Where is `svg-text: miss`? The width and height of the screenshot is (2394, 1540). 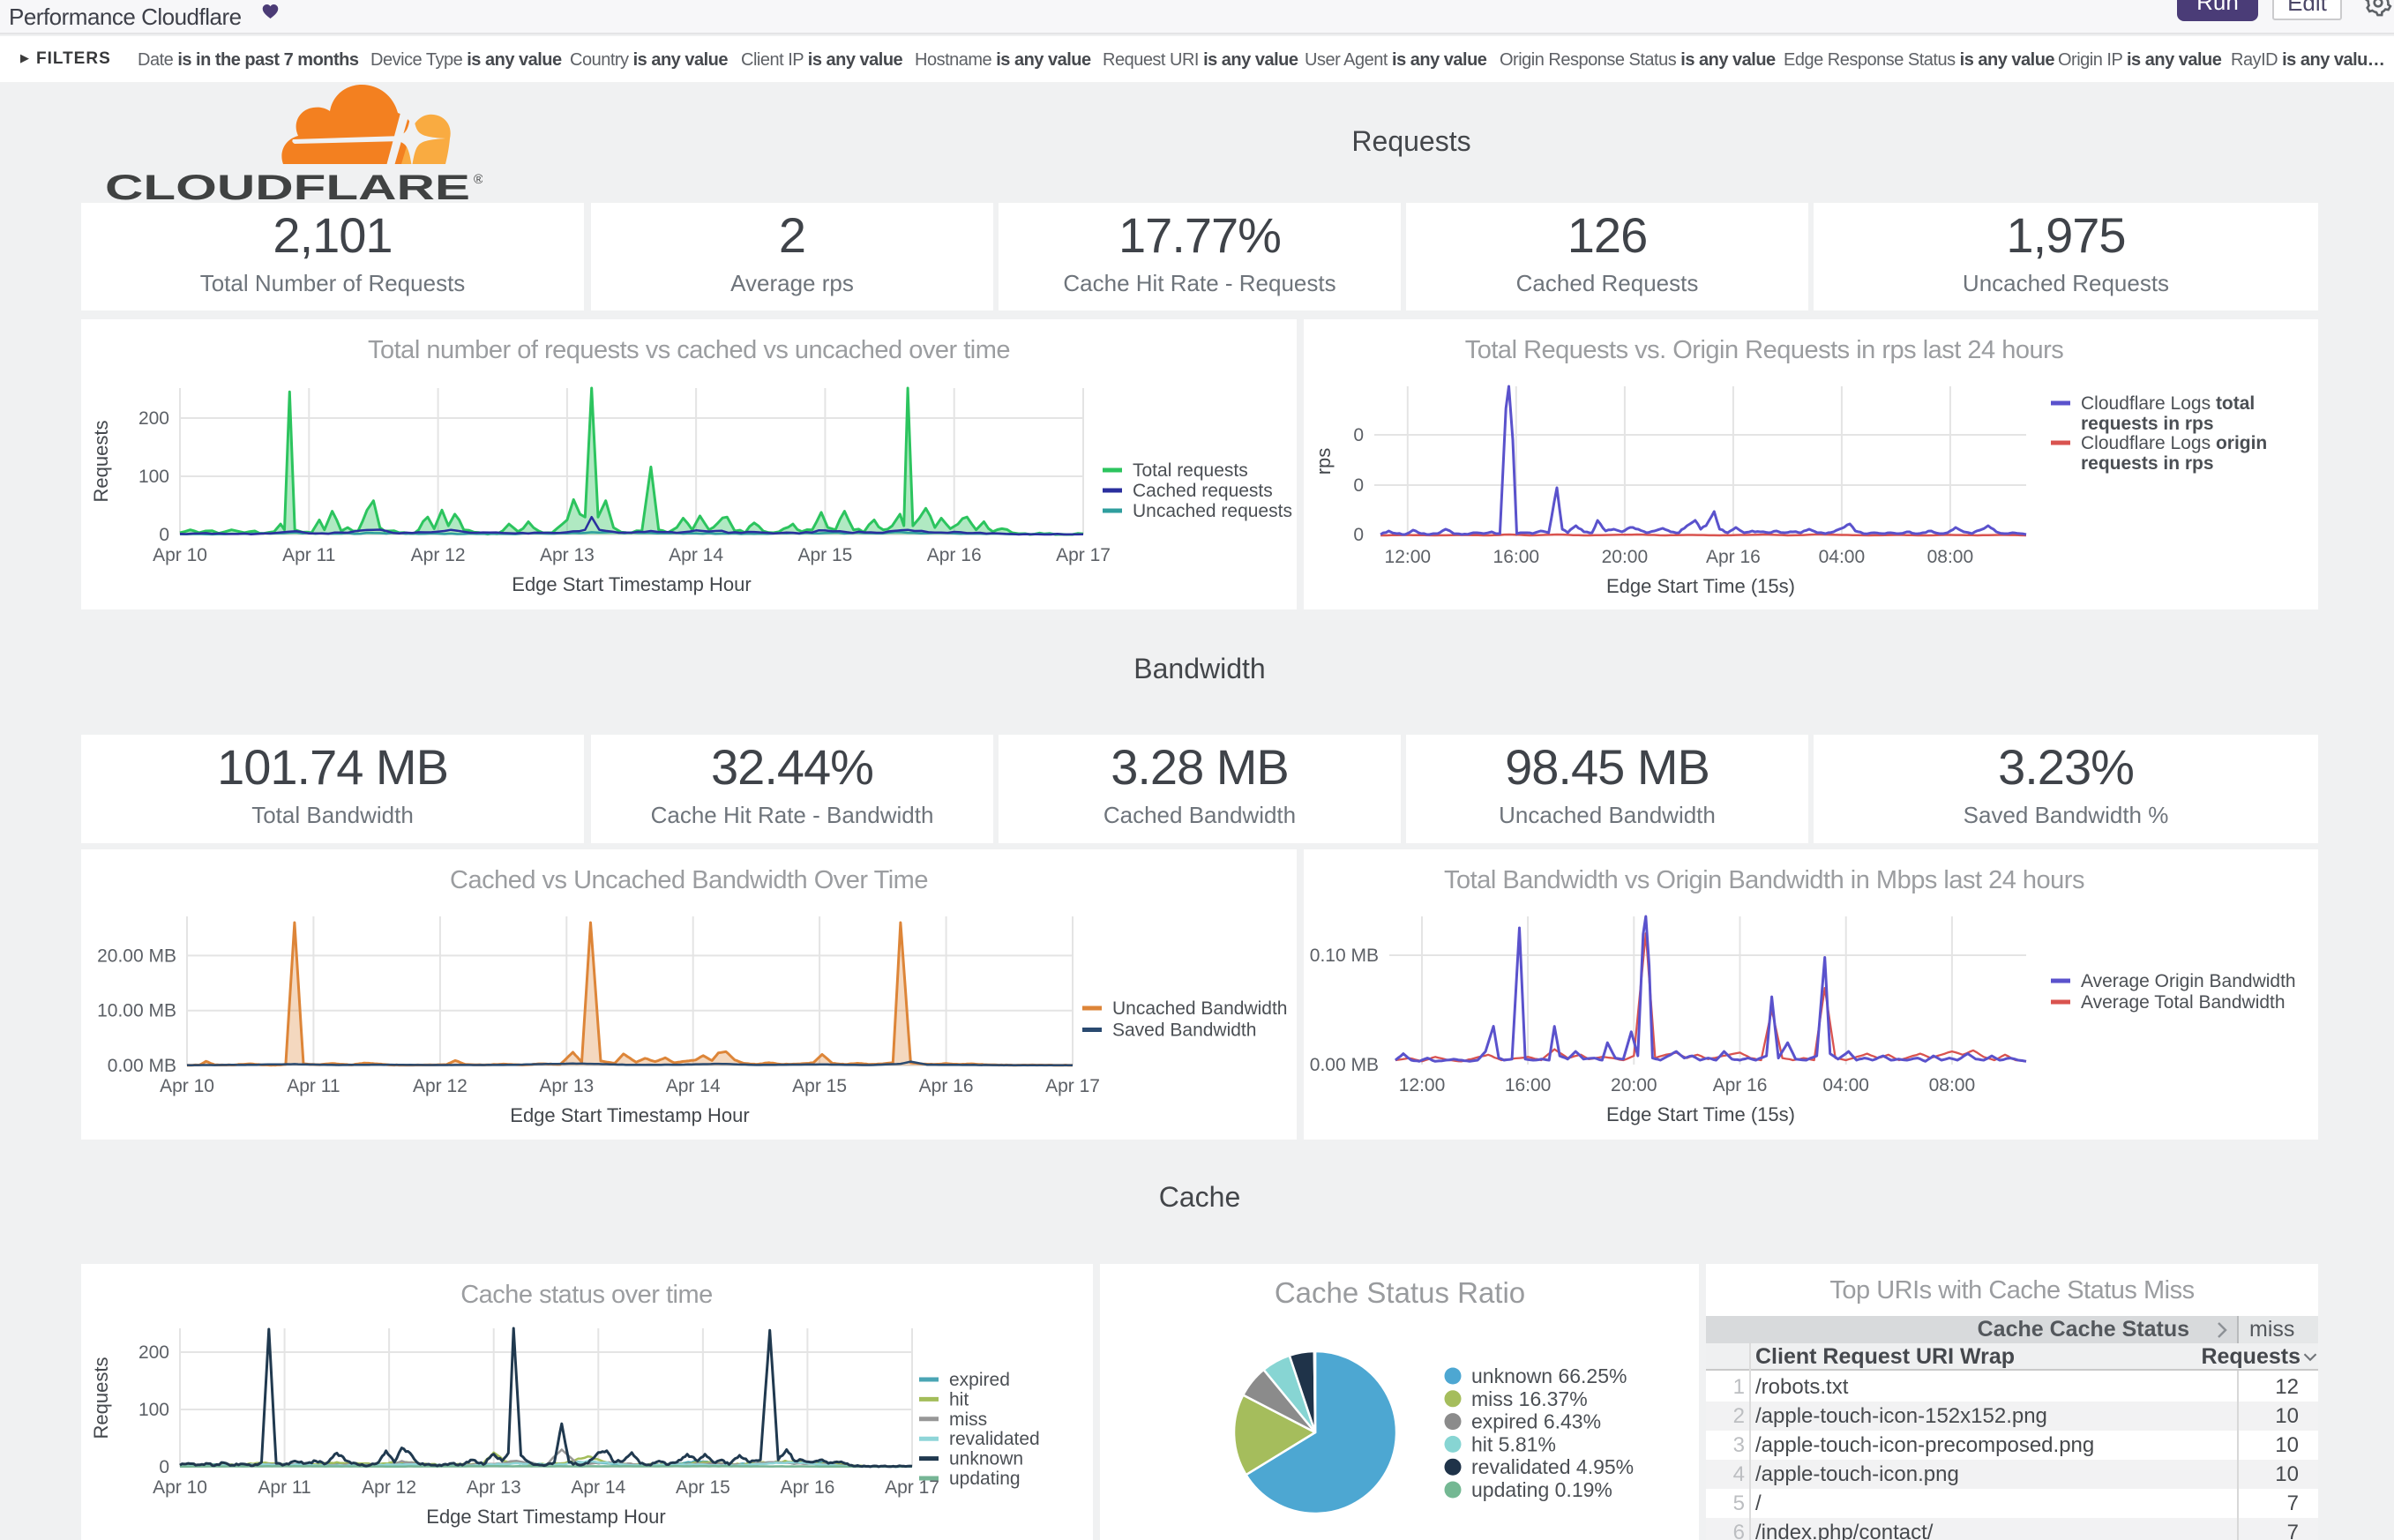
svg-text: miss is located at coordinates (968, 1419).